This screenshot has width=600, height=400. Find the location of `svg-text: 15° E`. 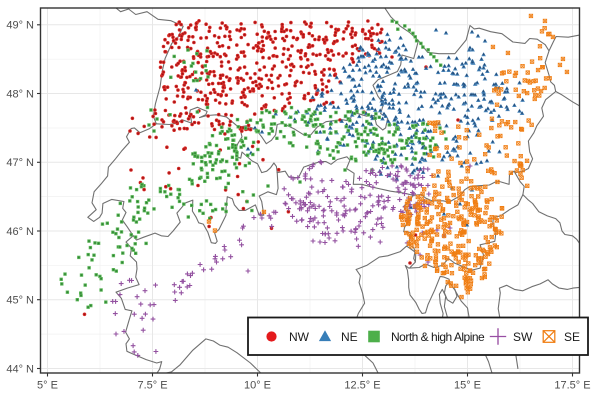

svg-text: 15° E is located at coordinates (467, 386).